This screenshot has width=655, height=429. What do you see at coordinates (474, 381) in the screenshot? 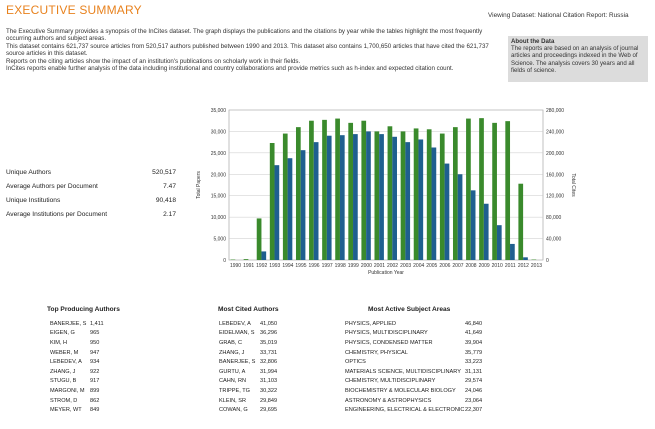
I see `row-value: 29,574` at bounding box center [474, 381].